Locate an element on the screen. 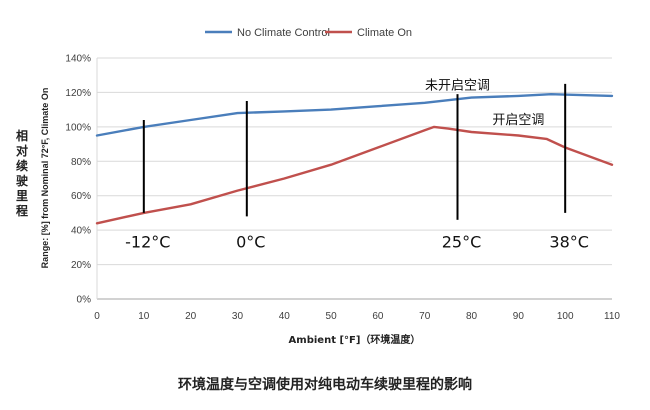 This screenshot has height=410, width=650. x-tick-labels: 0 10 20 30 40 50 60 70 80 90 100 110 is located at coordinates (357, 316).